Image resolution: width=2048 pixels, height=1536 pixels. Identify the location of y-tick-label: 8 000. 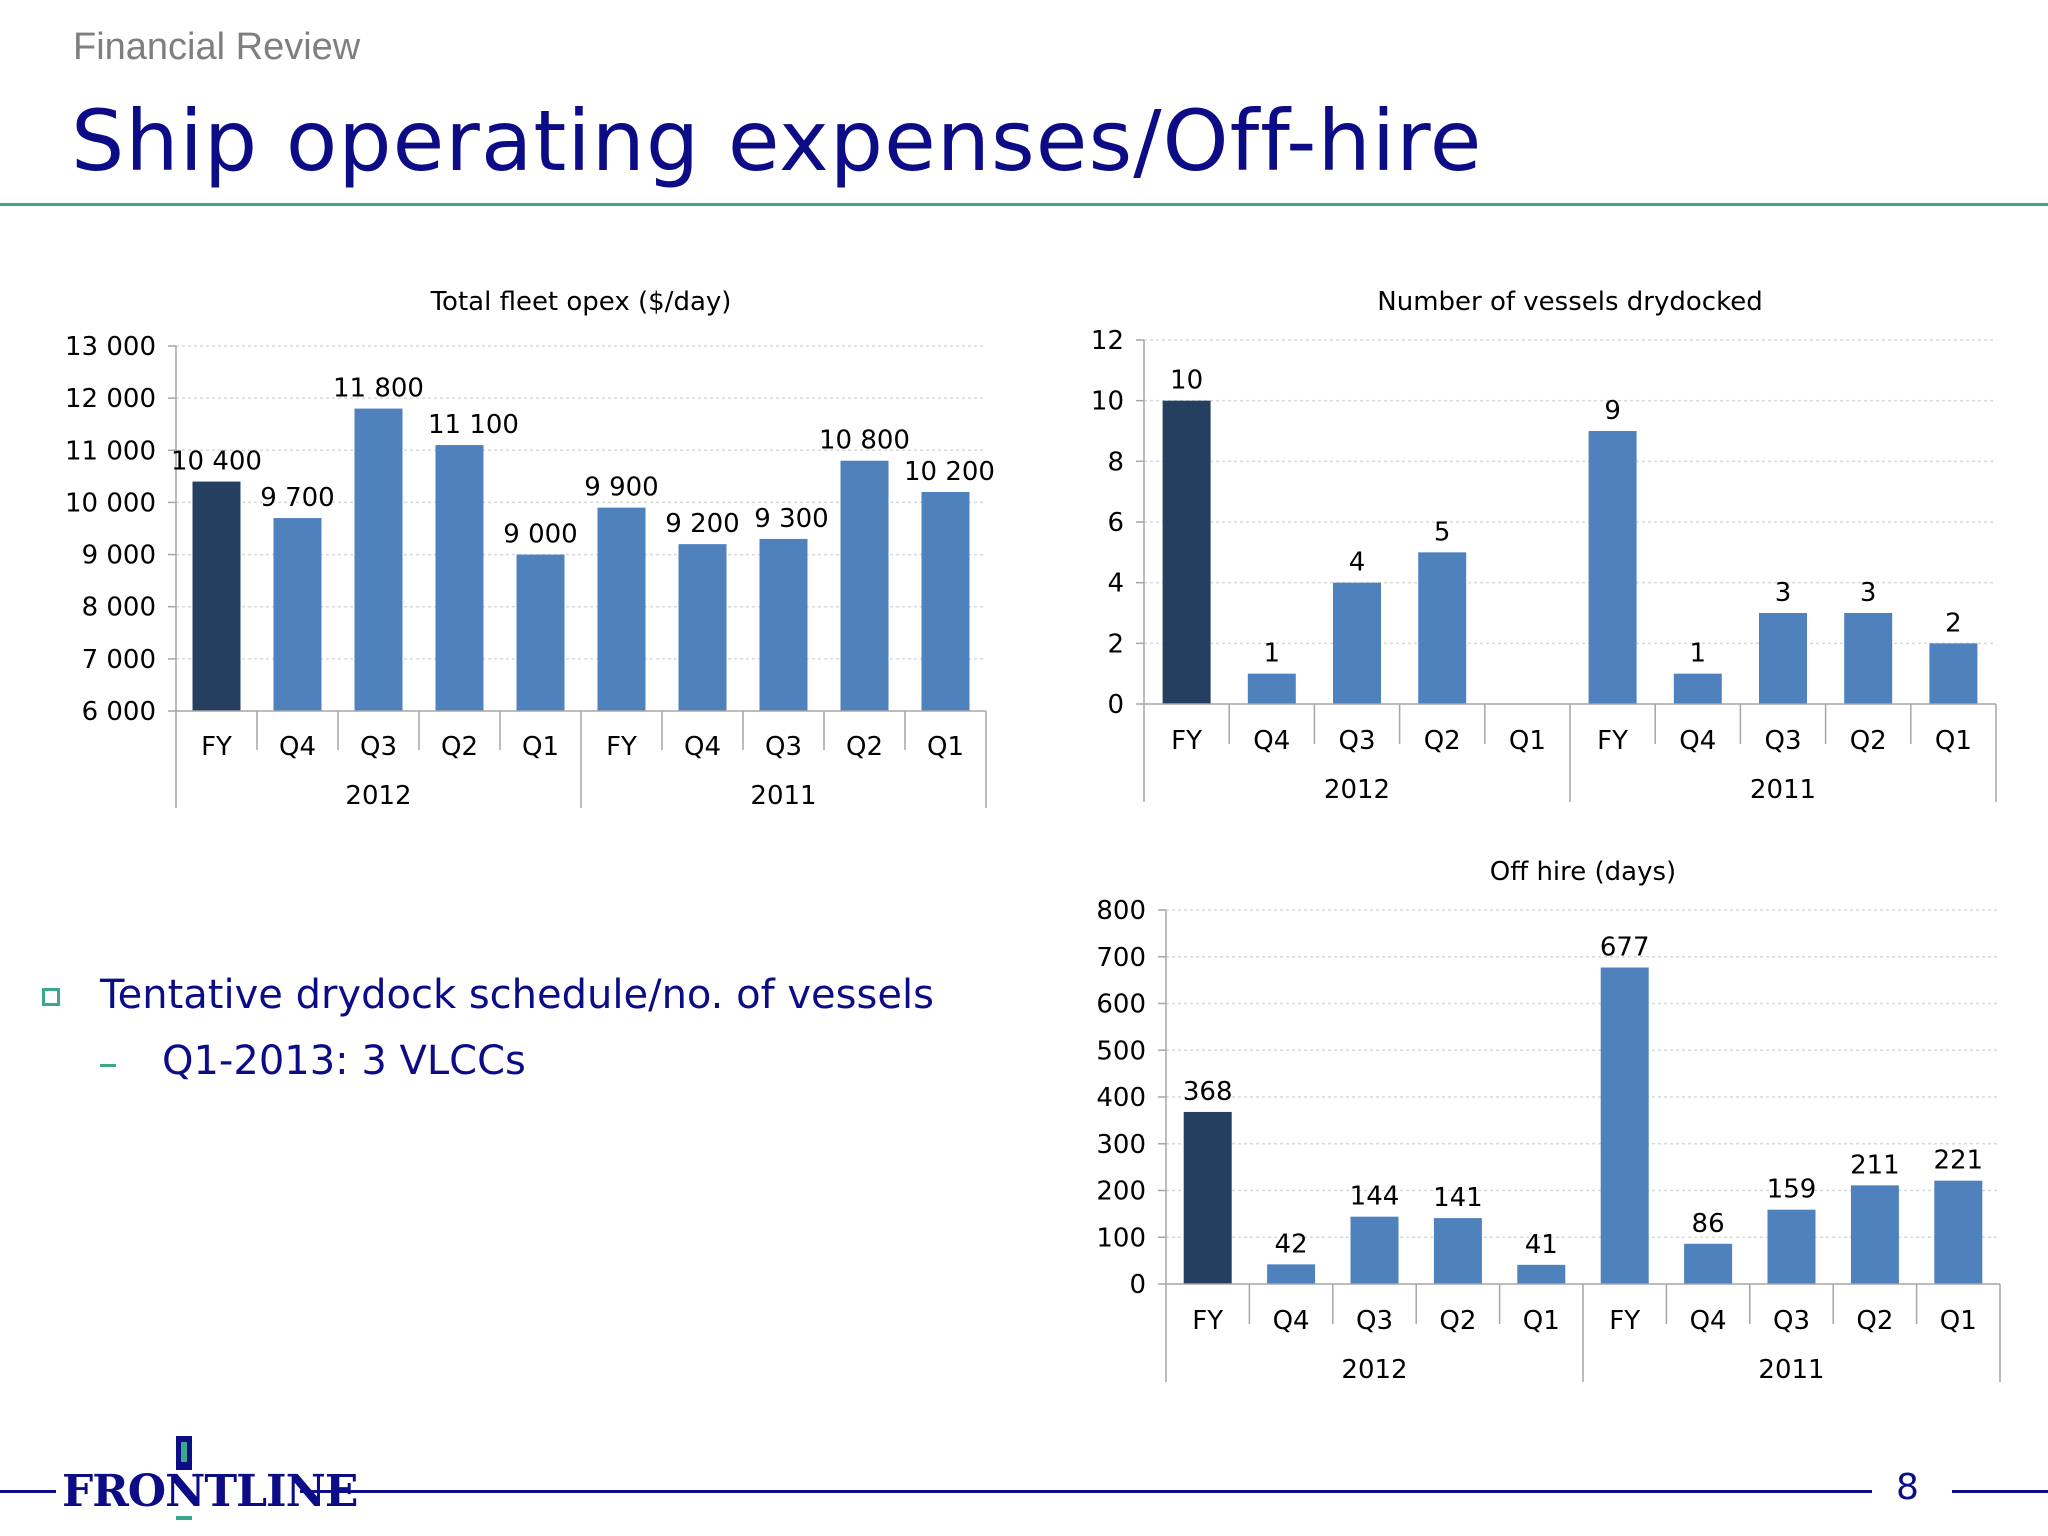
(119, 608).